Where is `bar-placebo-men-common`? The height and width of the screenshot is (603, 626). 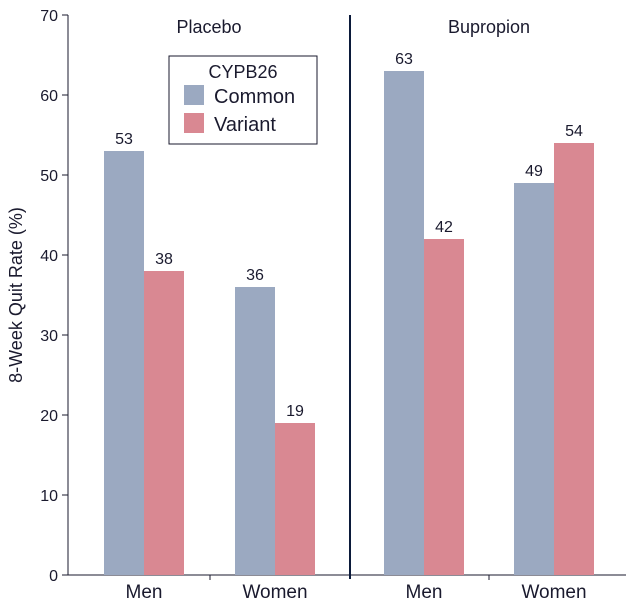
bar-placebo-men-common is located at coordinates (124, 363).